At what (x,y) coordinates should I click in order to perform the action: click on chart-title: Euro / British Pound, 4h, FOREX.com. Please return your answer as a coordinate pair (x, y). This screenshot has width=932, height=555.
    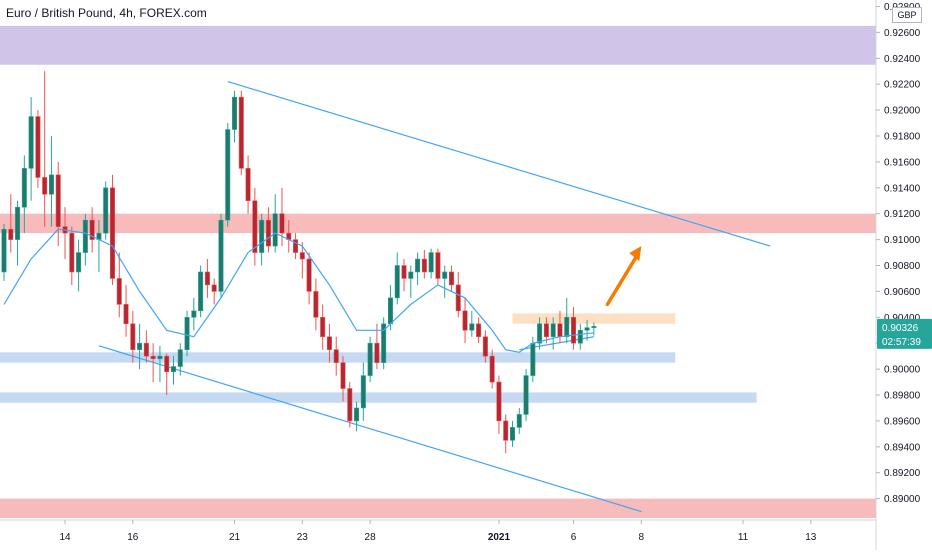
    Looking at the image, I should click on (106, 13).